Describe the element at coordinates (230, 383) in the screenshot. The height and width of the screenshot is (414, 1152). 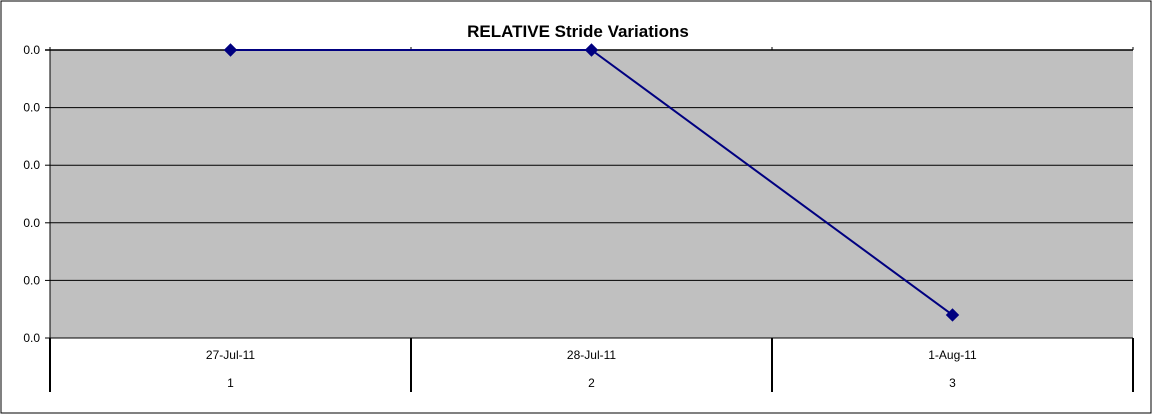
I see `x-category-index: 1` at that location.